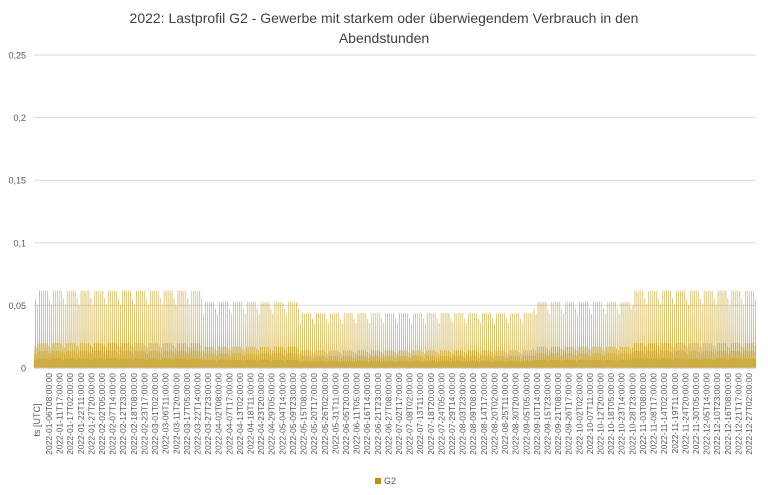 This screenshot has width=768, height=495. Describe the element at coordinates (632, 414) in the screenshot. I see `x-tick-label: 2022-10-28T23:00:00` at that location.